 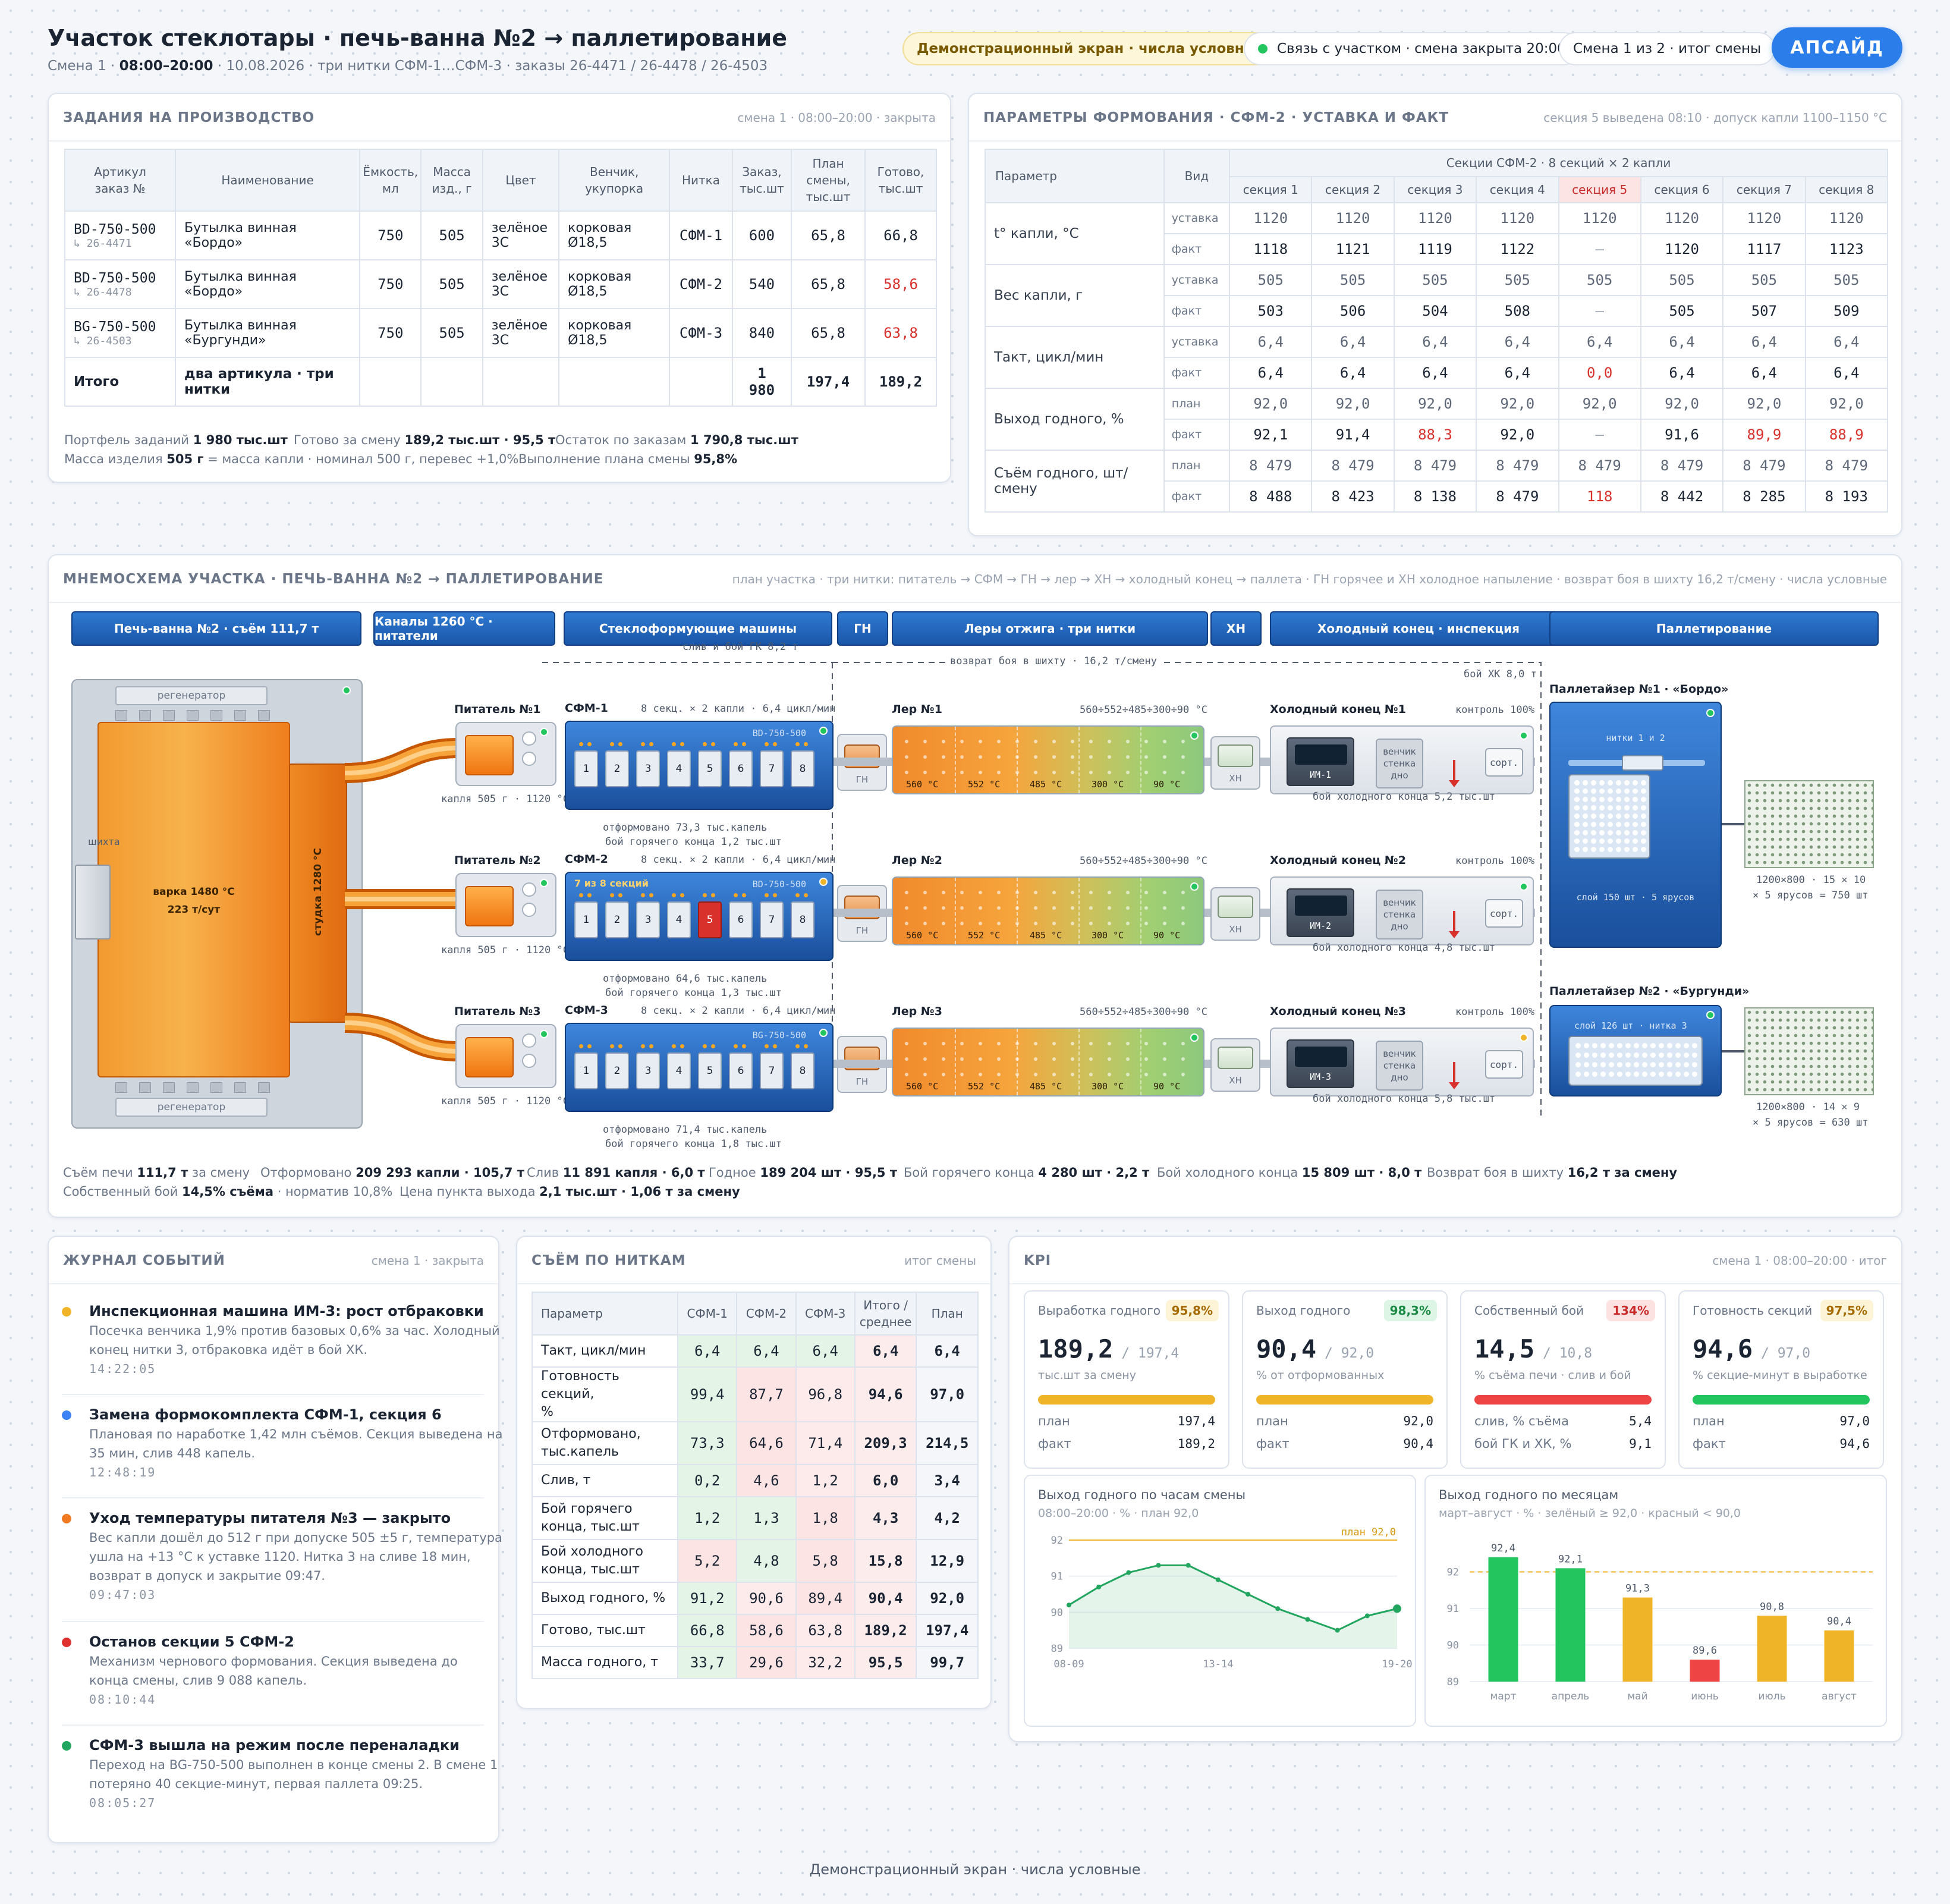 I want to click on cold-end-waste: бой холодного конца 5,2 тыс.шт, so click(x=1404, y=797).